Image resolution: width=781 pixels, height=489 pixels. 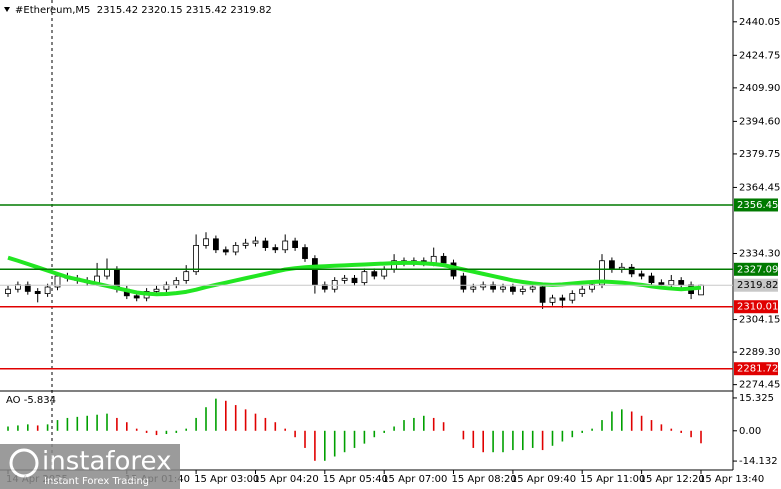 I want to click on y-tick-label: 0.00, so click(x=750, y=431).